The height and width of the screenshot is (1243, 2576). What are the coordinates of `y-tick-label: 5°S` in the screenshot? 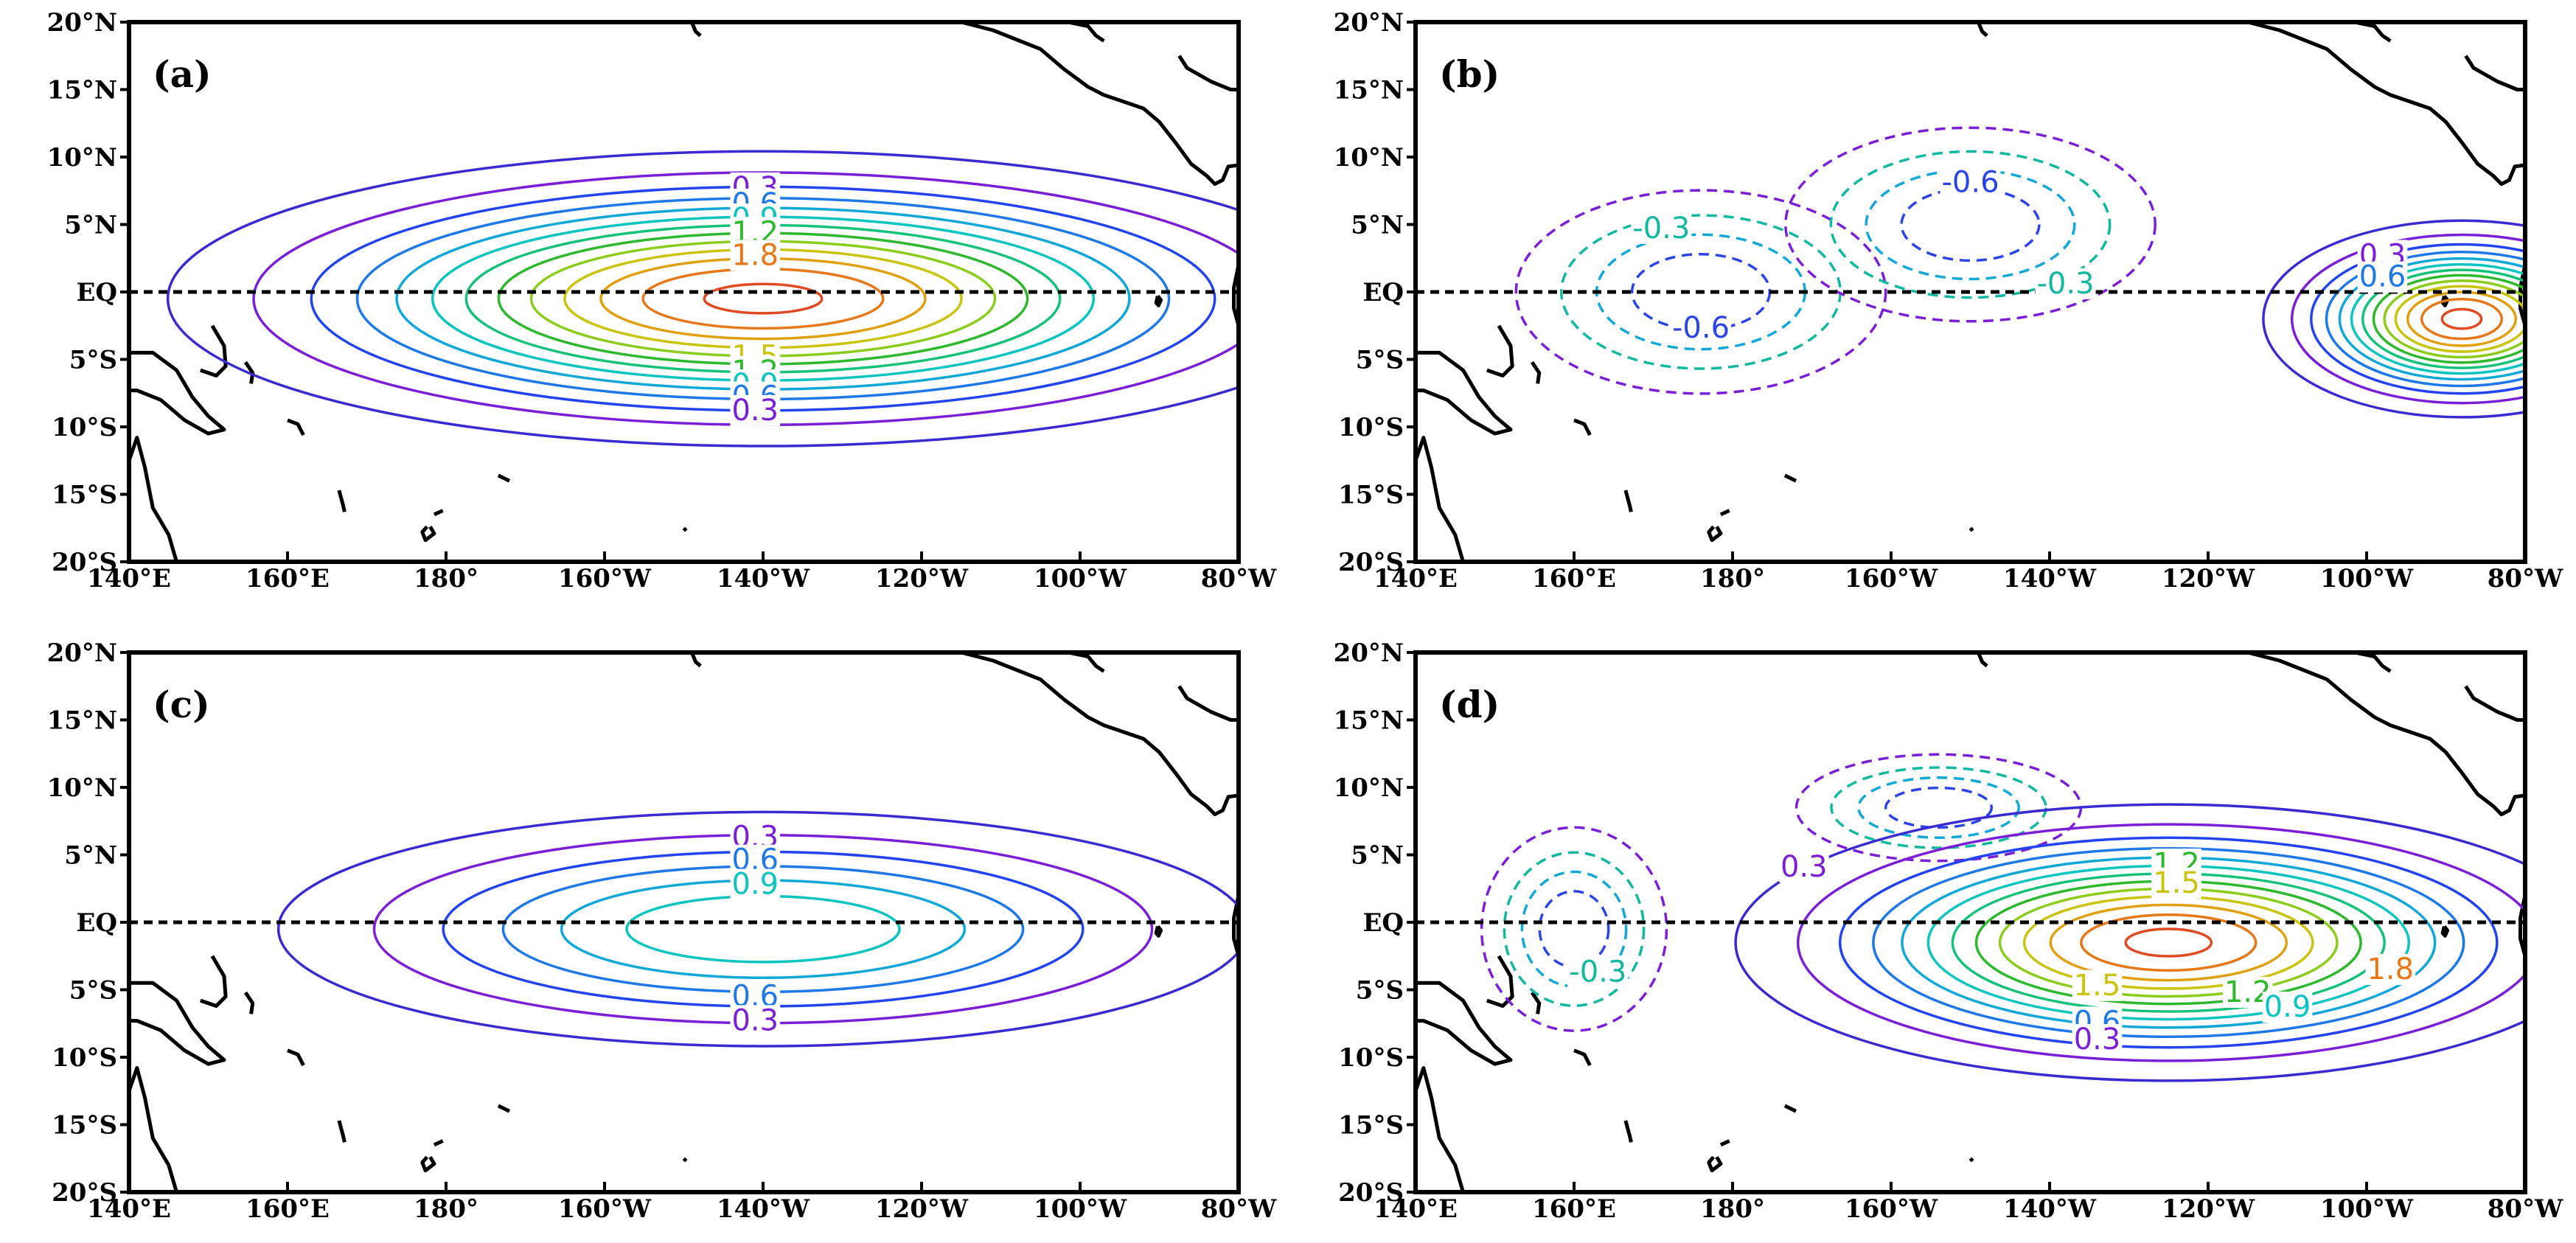 It's located at (1380, 991).